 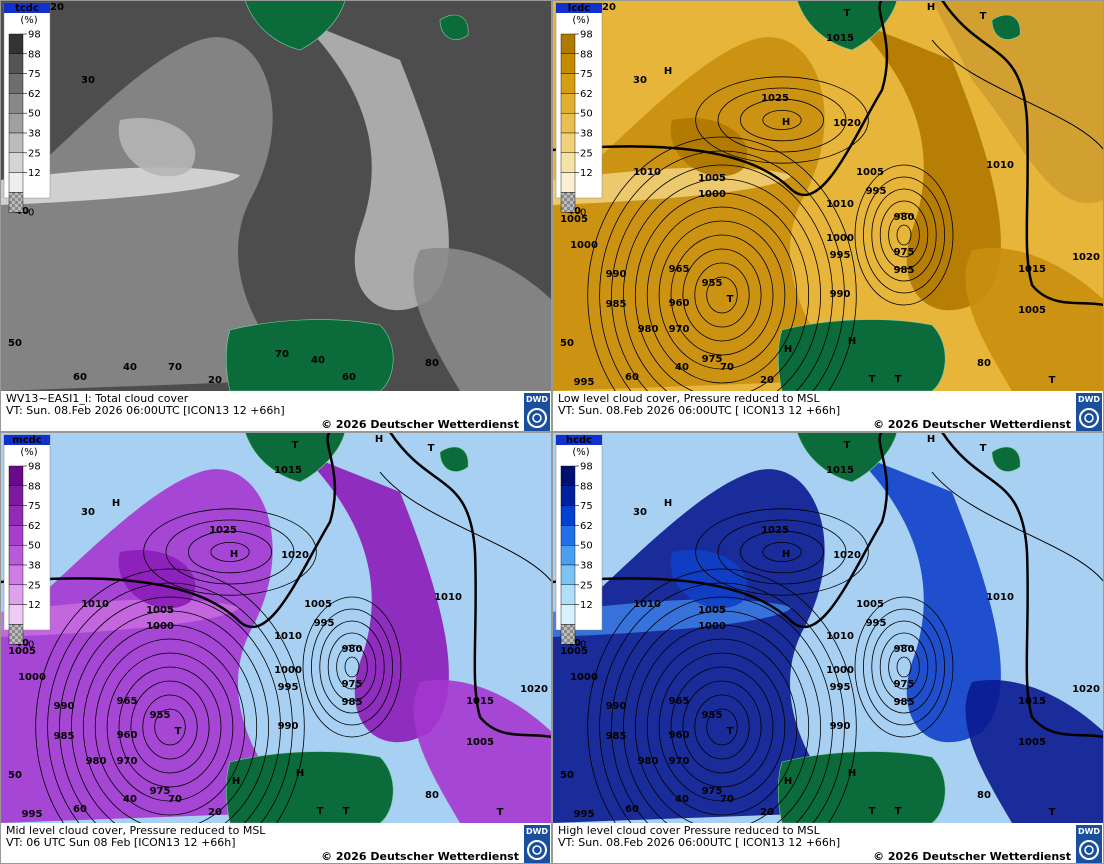 I want to click on legend-tick-label: 88, so click(x=34, y=486).